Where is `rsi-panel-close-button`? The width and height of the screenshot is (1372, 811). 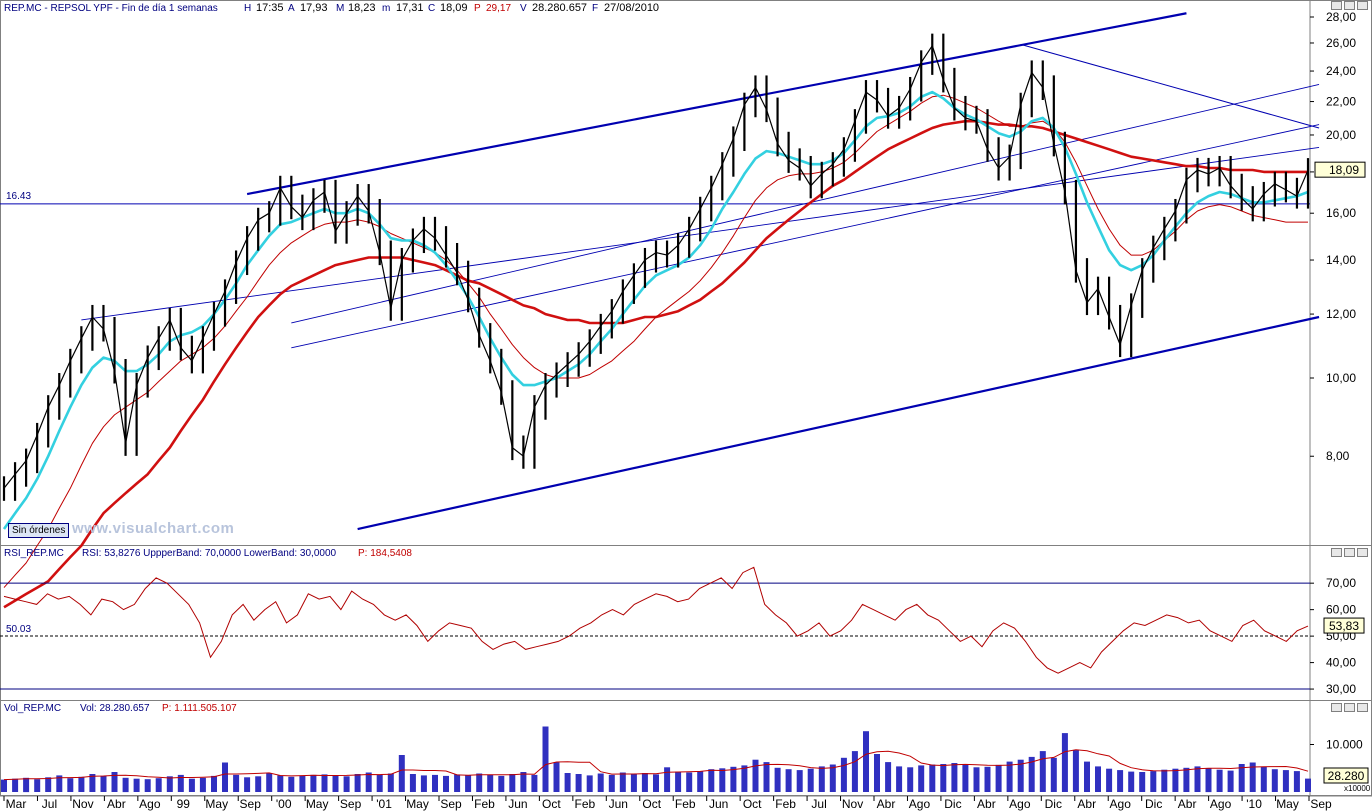 rsi-panel-close-button is located at coordinates (1362, 552).